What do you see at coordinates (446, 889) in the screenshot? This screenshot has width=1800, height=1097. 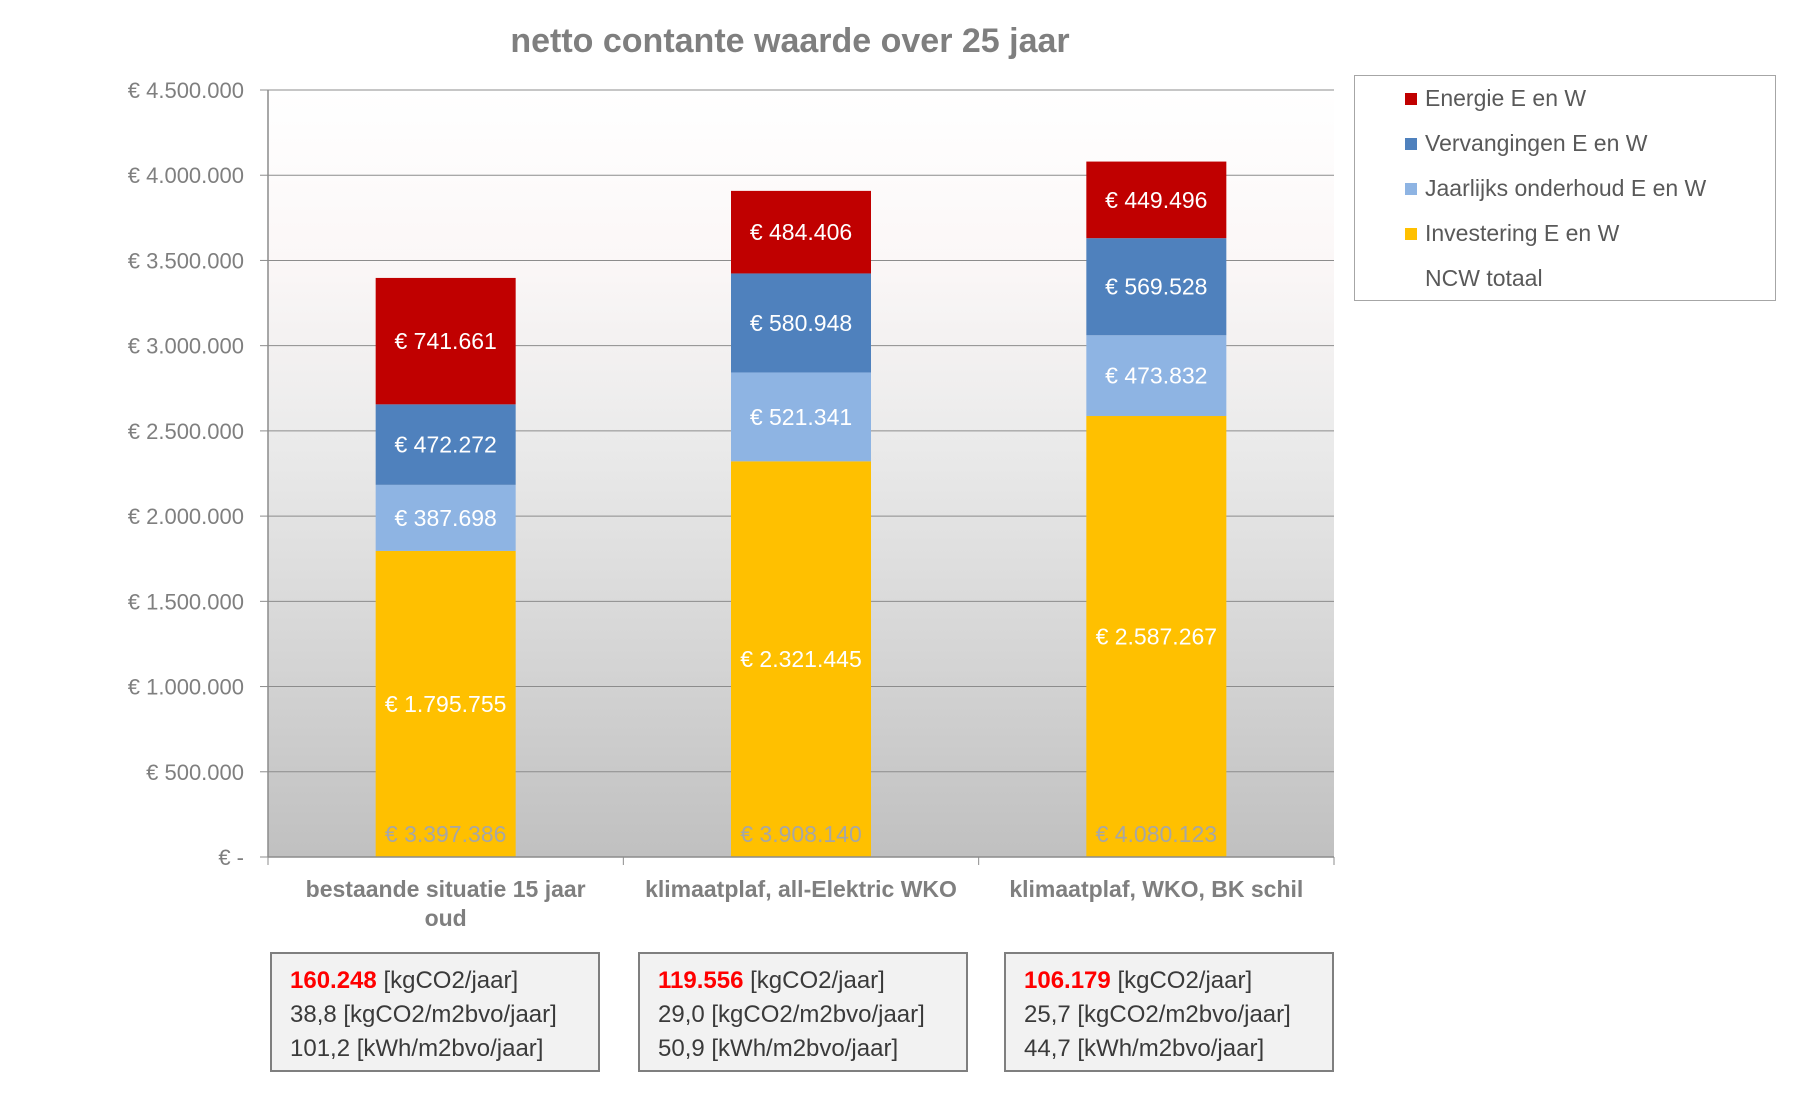 I see `x-tick-label: bestaande situatie 15 jaar` at bounding box center [446, 889].